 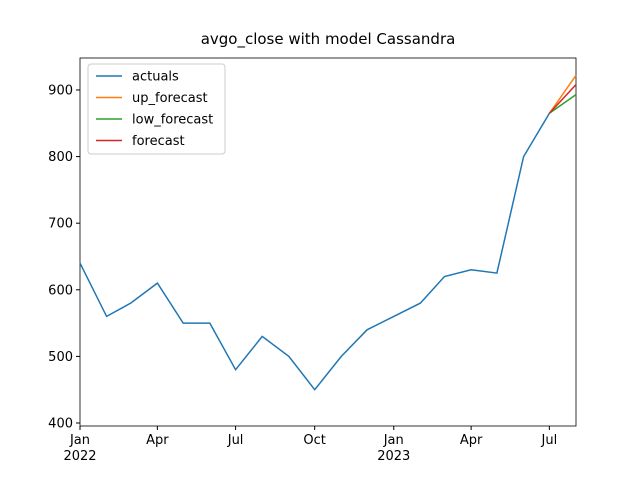 What do you see at coordinates (60, 424) in the screenshot?
I see `y-tick-label: 400` at bounding box center [60, 424].